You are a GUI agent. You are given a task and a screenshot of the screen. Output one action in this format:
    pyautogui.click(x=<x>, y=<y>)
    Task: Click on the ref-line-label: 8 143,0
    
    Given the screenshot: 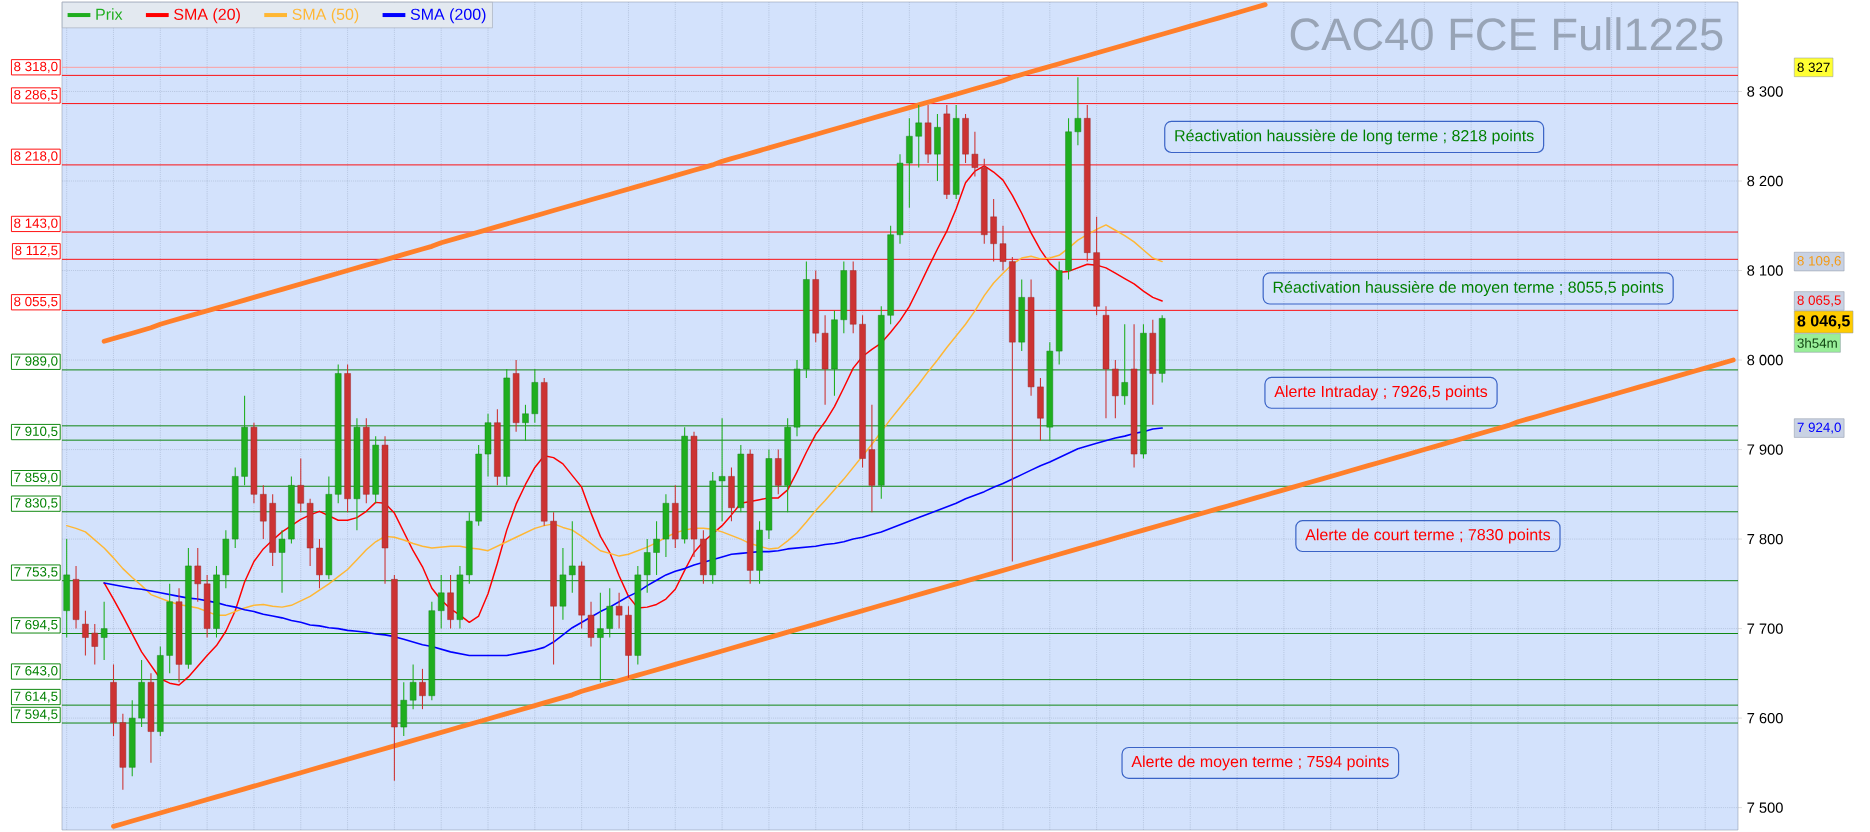 What is the action you would take?
    pyautogui.click(x=36, y=224)
    